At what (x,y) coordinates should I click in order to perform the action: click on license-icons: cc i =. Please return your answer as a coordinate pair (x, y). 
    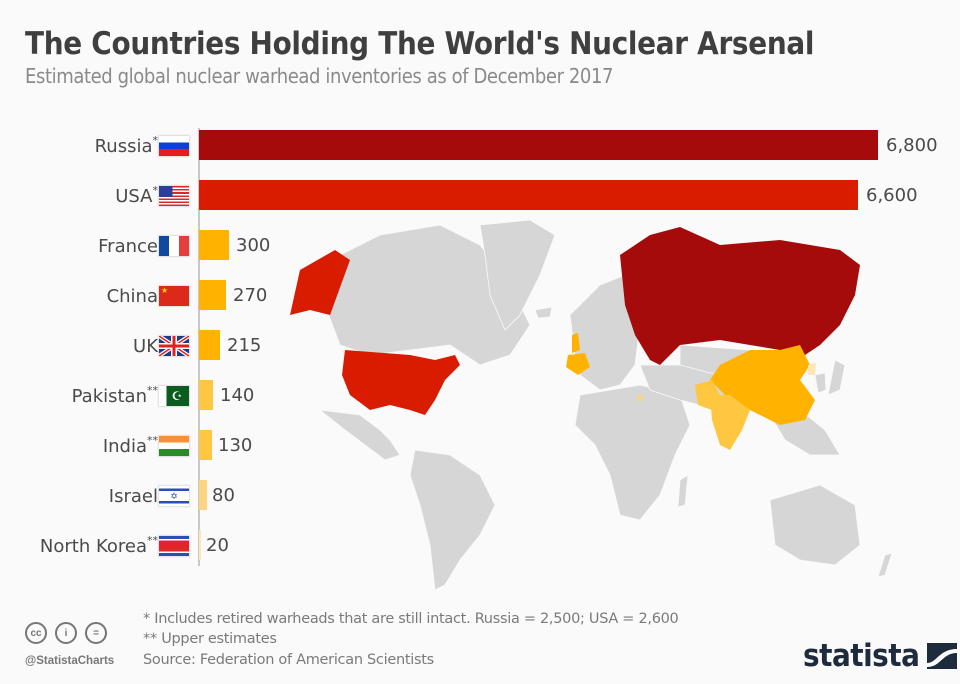
    Looking at the image, I should click on (66, 633).